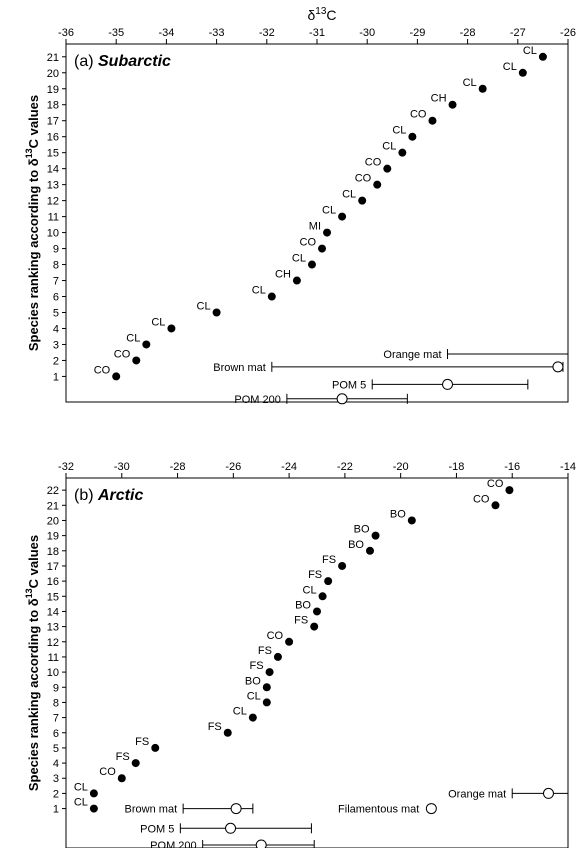 The image size is (578, 853). I want to click on top-axis-label-rest: C, so click(331, 15).